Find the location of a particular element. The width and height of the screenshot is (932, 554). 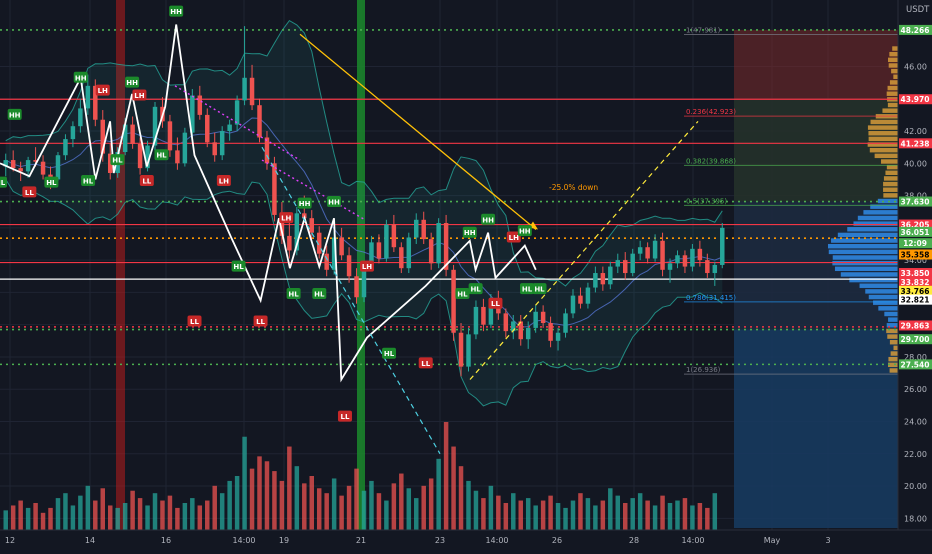

price-badge-label: 29.863 is located at coordinates (915, 325).